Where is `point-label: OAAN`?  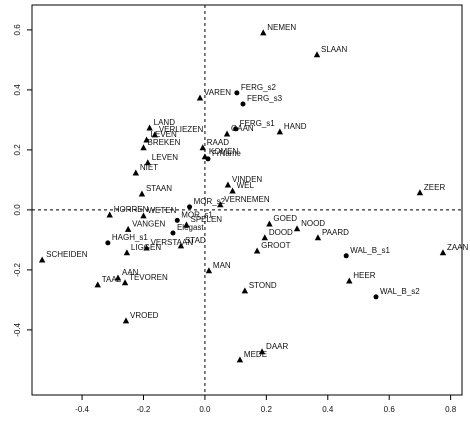
point-label: OAAN is located at coordinates (242, 128).